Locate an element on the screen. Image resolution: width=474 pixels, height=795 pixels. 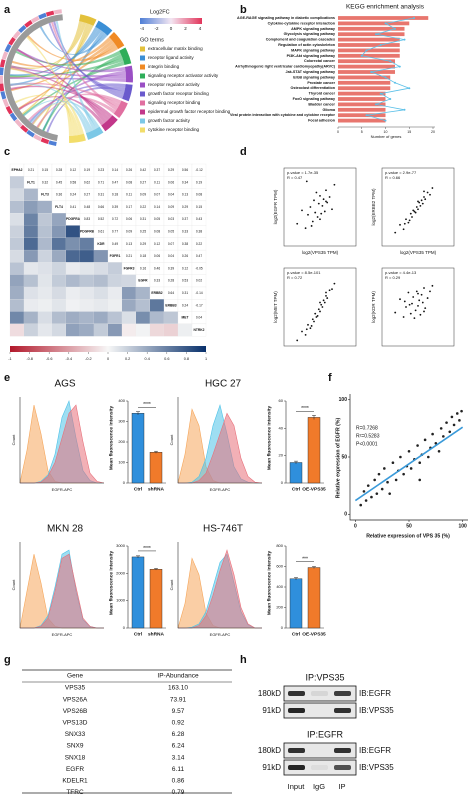
lane-label: IP is located at coordinates (341, 786).